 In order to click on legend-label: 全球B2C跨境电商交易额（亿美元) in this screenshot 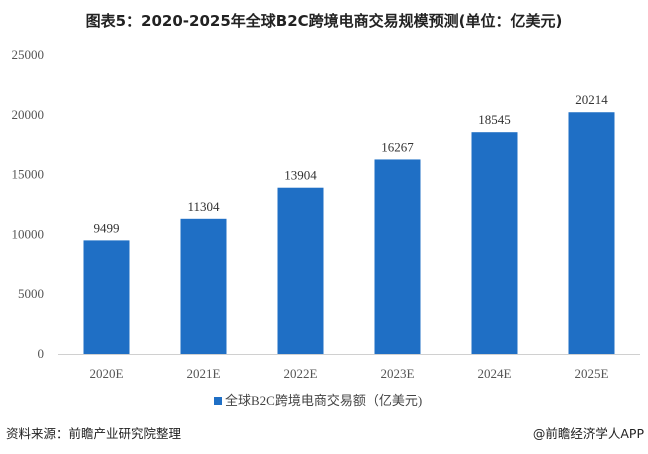, I will do `click(323, 400)`.